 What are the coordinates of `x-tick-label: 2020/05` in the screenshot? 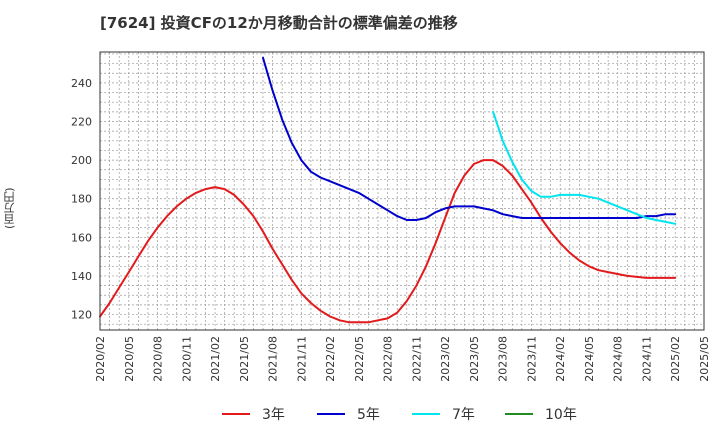 It's located at (129, 359).